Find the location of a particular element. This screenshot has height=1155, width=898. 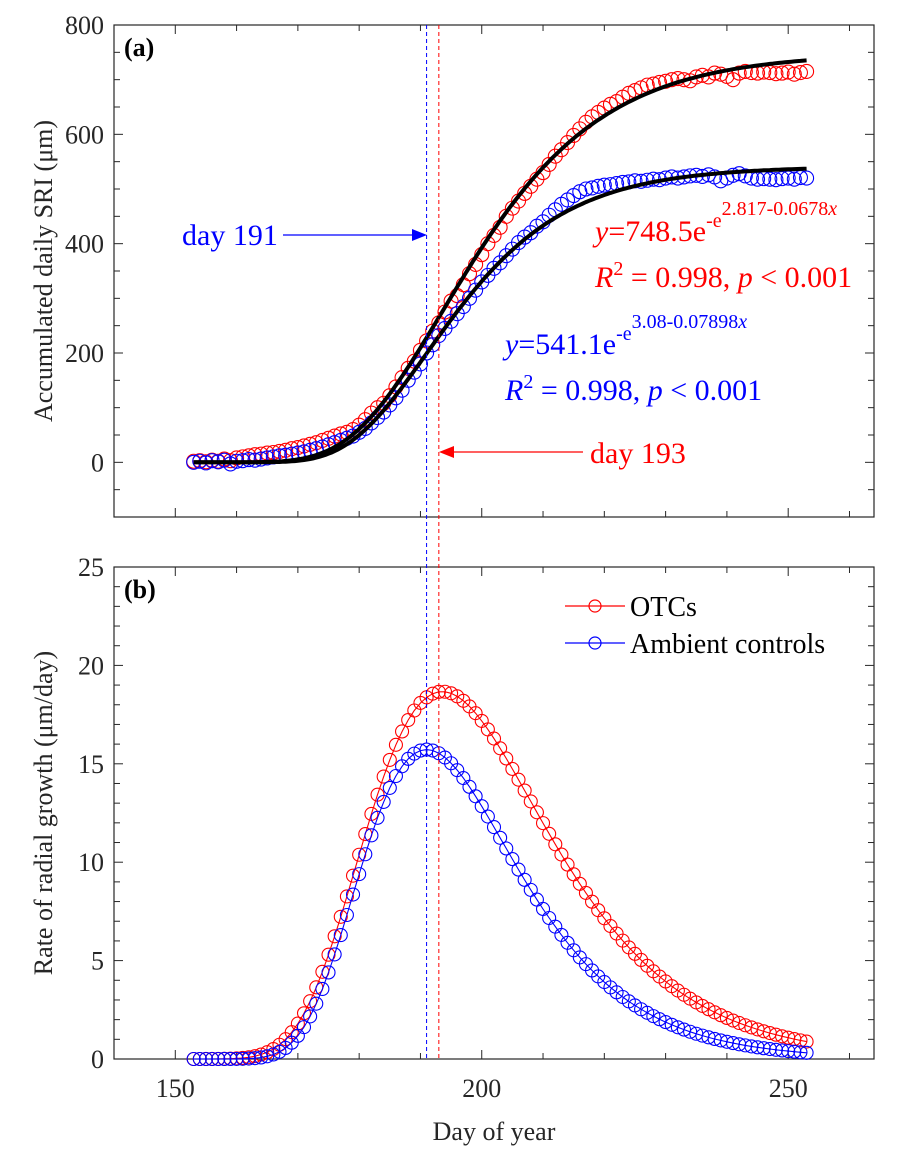

panel-b-y-tick-label: 15 is located at coordinates (91, 764).